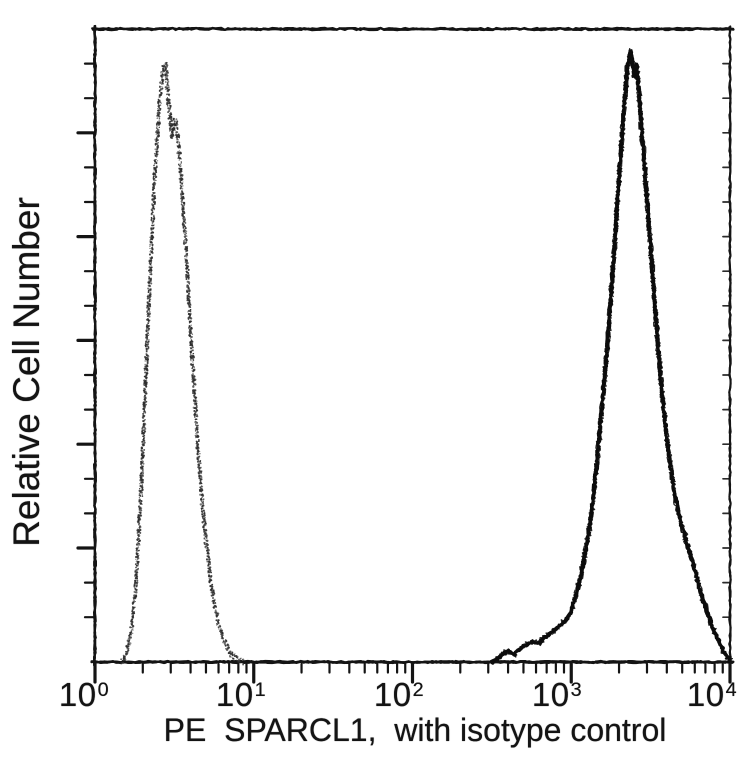  Describe the element at coordinates (418, 689) in the screenshot. I see `exponent: 2` at that location.